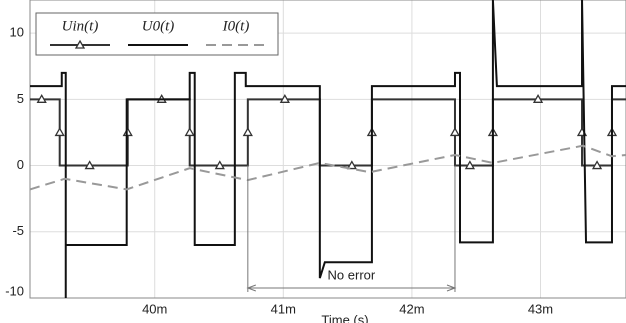 The image size is (626, 323). I want to click on y-tick-label: 0, so click(20, 164).